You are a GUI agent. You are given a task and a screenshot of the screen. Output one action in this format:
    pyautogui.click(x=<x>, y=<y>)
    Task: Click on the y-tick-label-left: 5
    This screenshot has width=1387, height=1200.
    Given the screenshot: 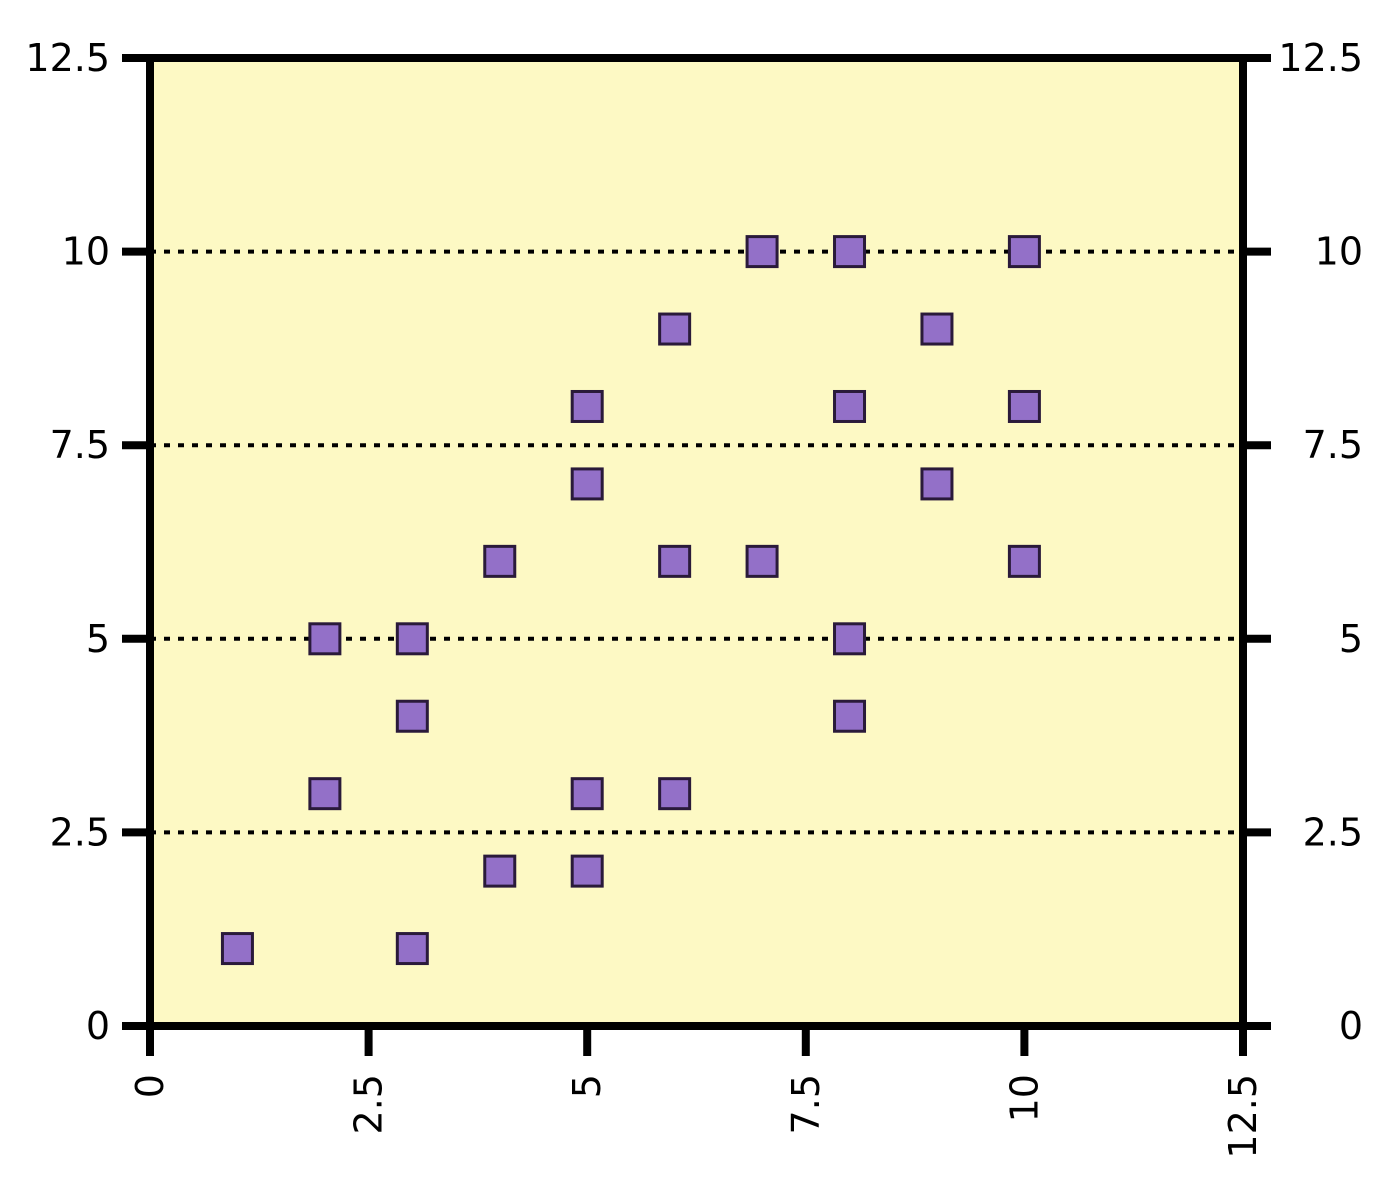 What is the action you would take?
    pyautogui.click(x=98, y=639)
    